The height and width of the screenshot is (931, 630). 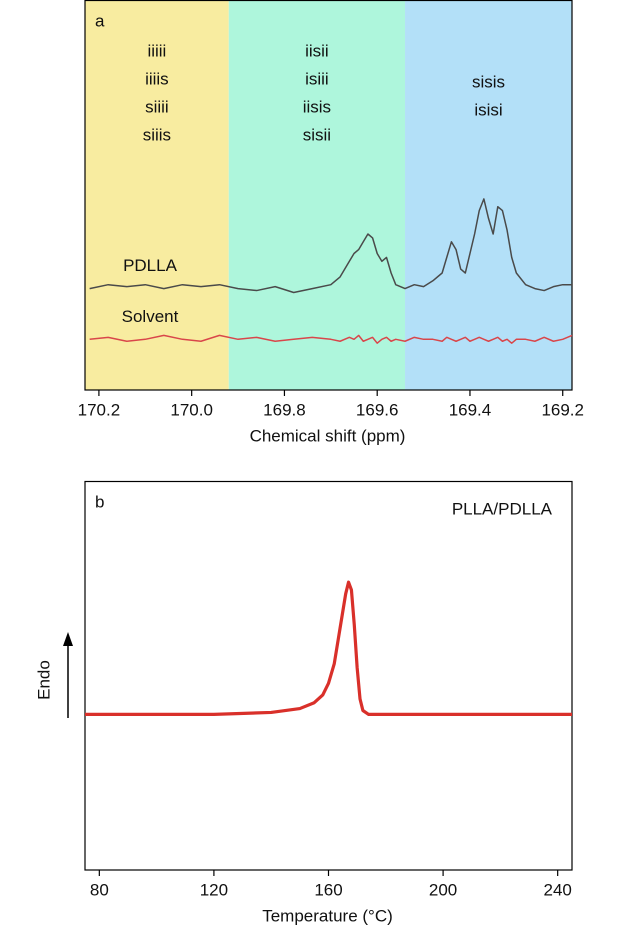 What do you see at coordinates (157, 78) in the screenshot?
I see `region-label: iiiis` at bounding box center [157, 78].